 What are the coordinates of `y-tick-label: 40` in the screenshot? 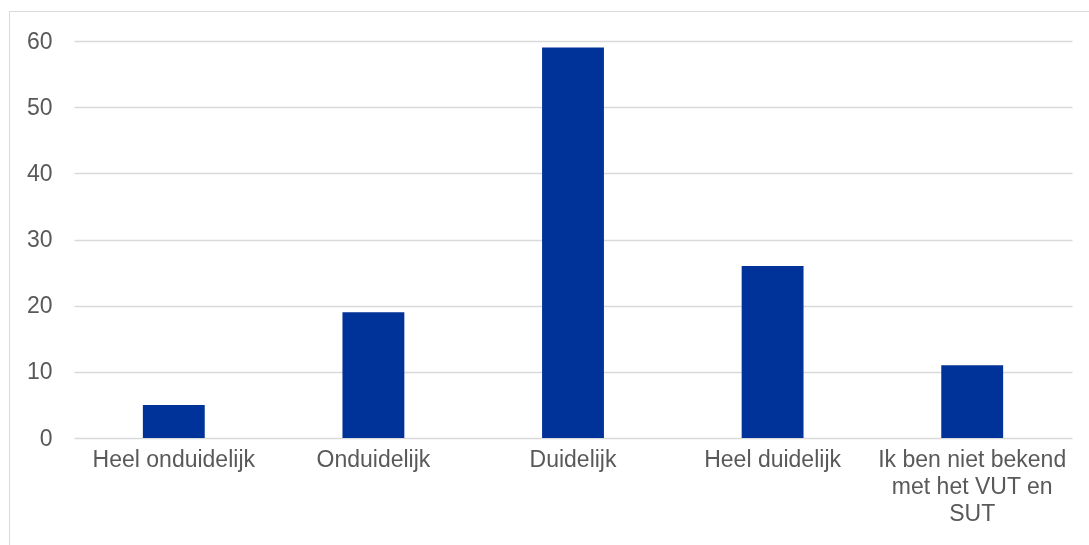 It's located at (39, 172).